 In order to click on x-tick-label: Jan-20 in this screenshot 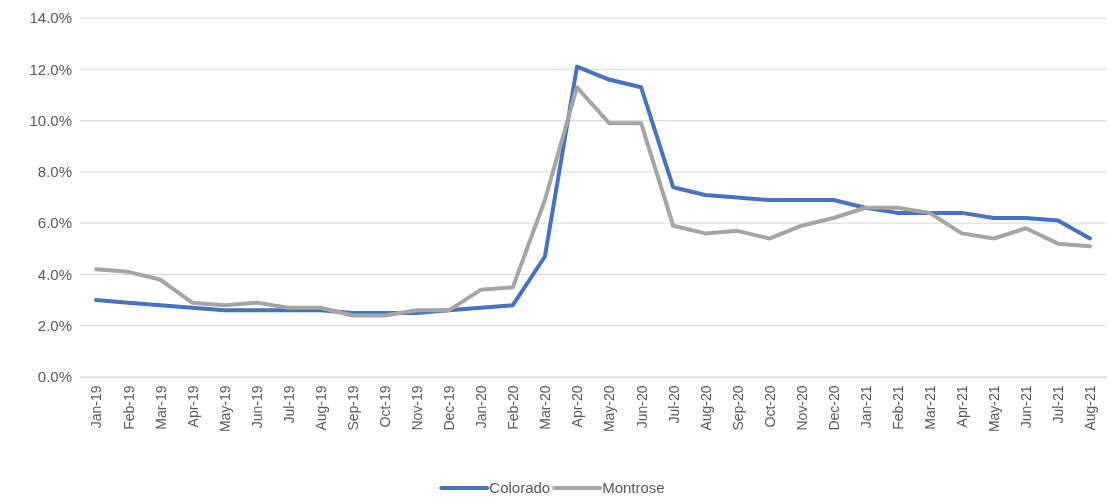, I will do `click(481, 407)`.